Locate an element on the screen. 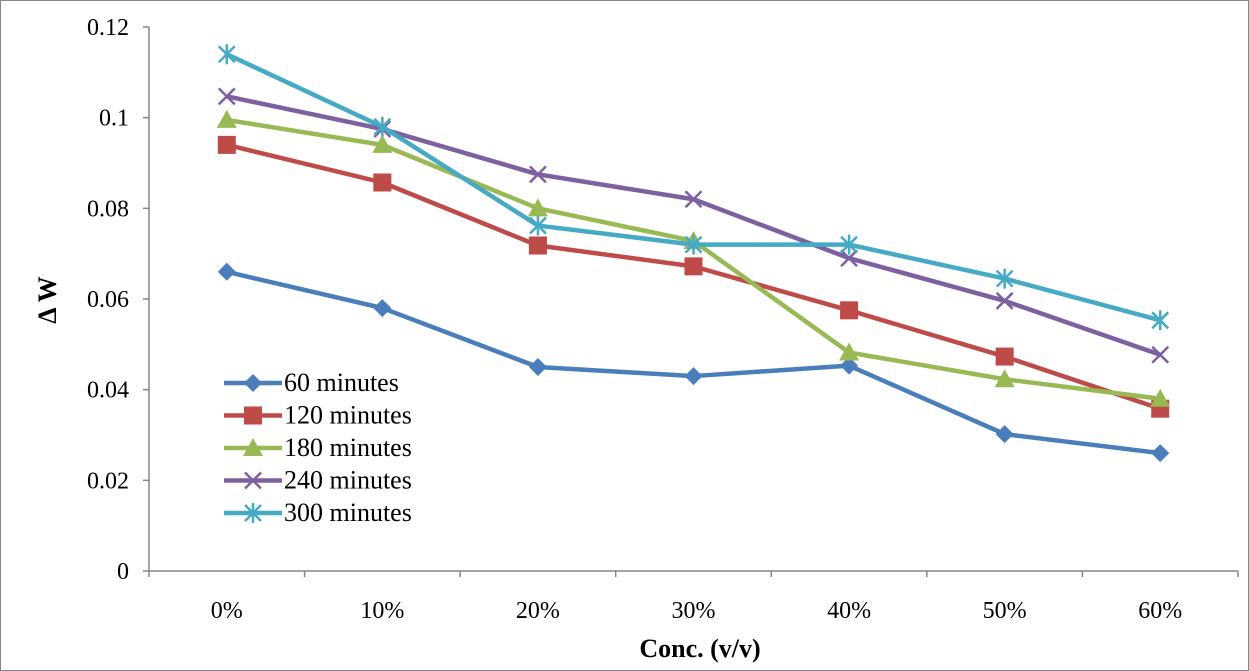  y-tick-label: 0.12 is located at coordinates (108, 28).